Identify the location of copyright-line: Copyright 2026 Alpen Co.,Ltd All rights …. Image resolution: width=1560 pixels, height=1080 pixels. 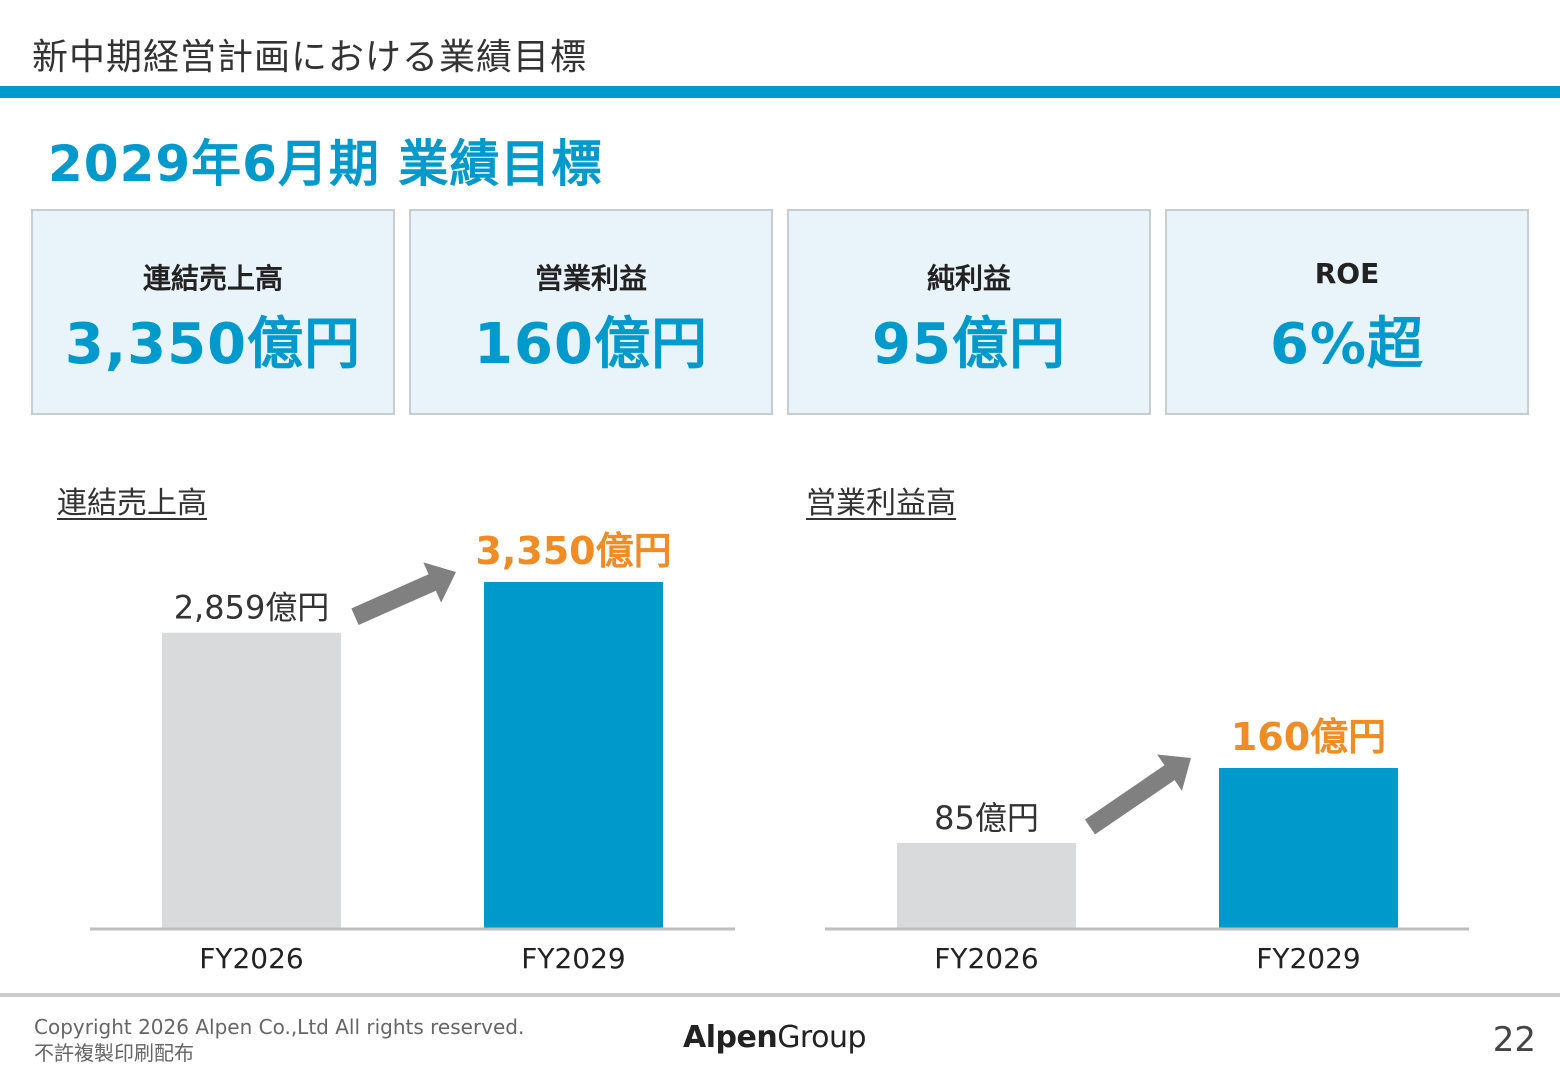
(279, 1027).